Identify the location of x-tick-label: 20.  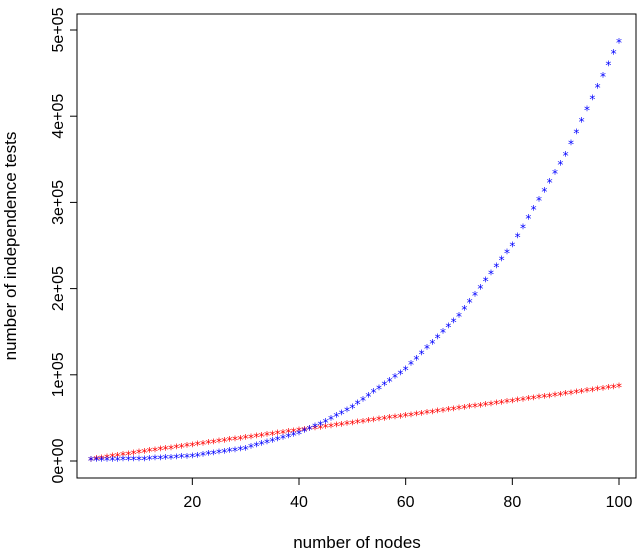
(192, 502).